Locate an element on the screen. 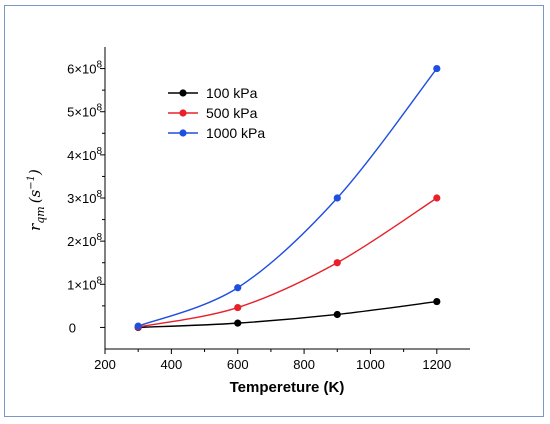 The width and height of the screenshot is (550, 424). x-axis-title: Tempereture (K) is located at coordinates (287, 387).